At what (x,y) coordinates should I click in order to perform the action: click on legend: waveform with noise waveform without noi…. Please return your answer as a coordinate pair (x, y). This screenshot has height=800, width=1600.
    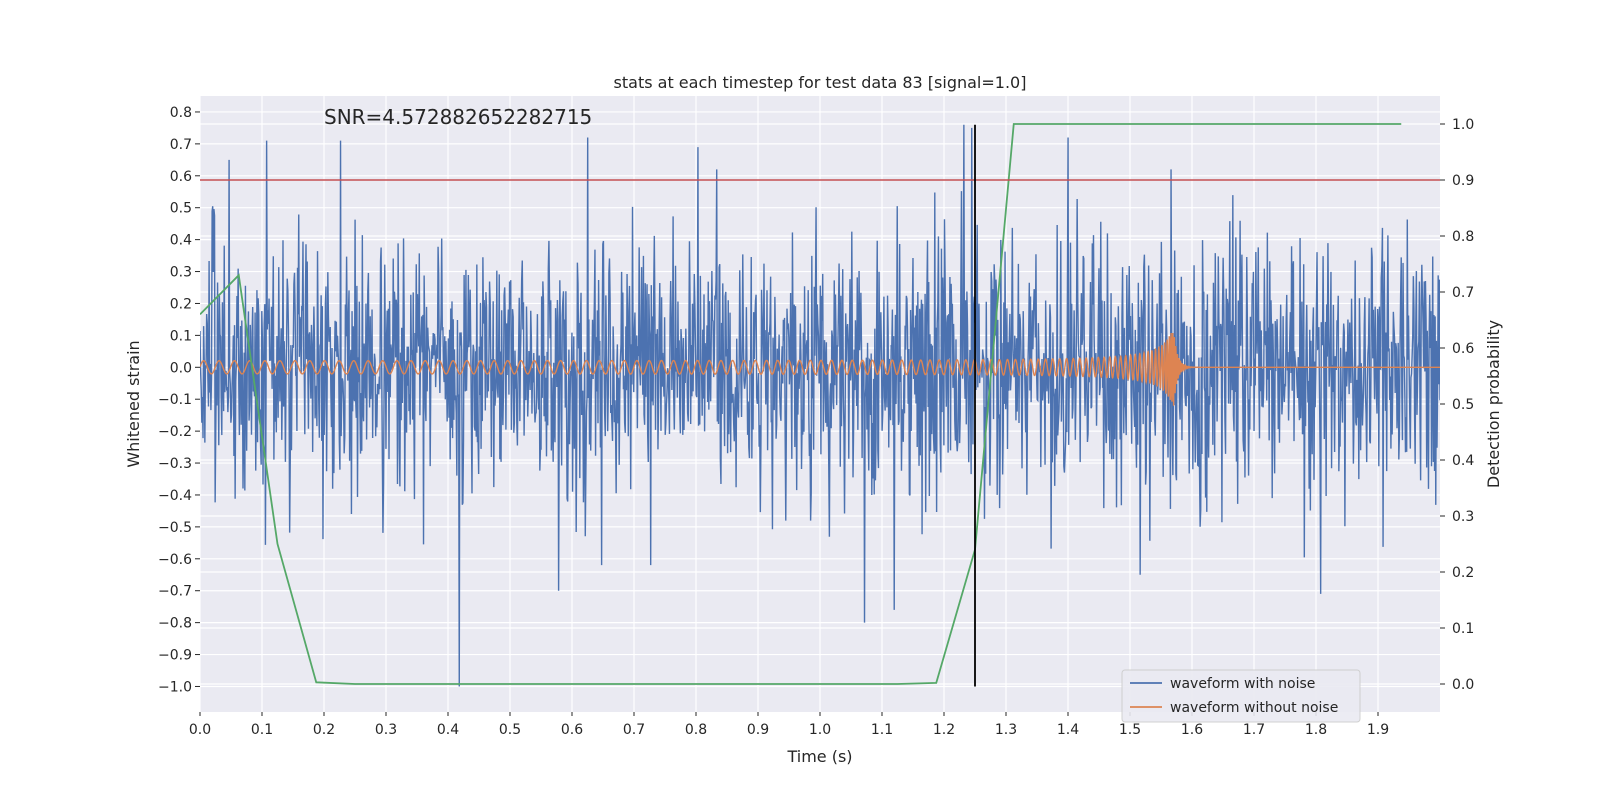
    Looking at the image, I should click on (1241, 696).